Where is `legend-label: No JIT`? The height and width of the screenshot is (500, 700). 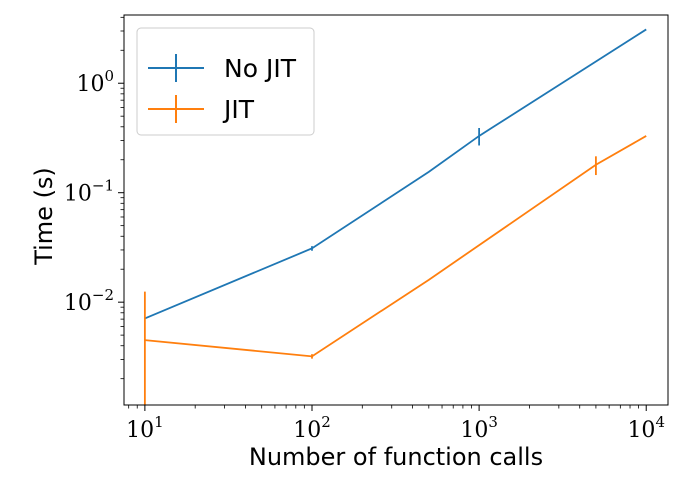 legend-label: No JIT is located at coordinates (260, 68).